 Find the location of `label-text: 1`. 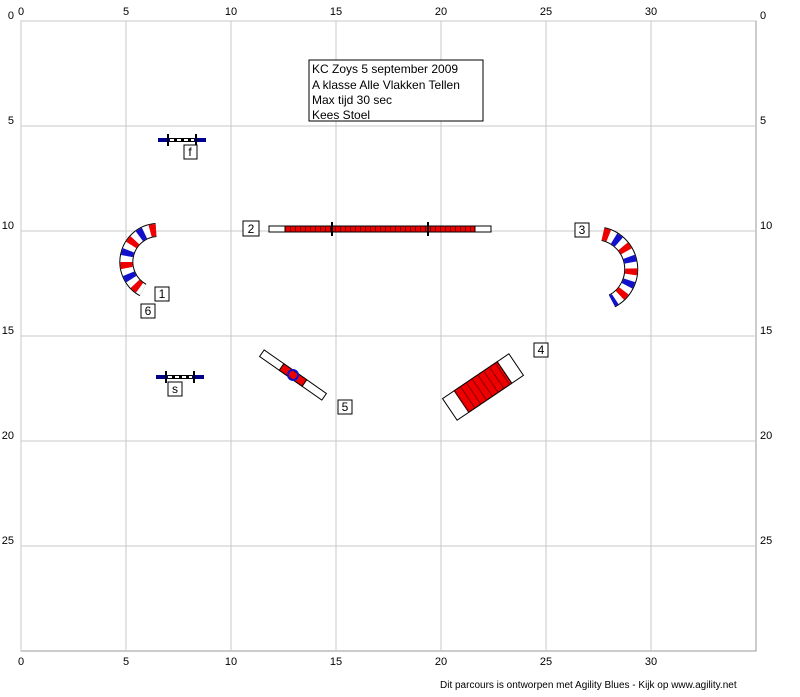

label-text: 1 is located at coordinates (162, 294).